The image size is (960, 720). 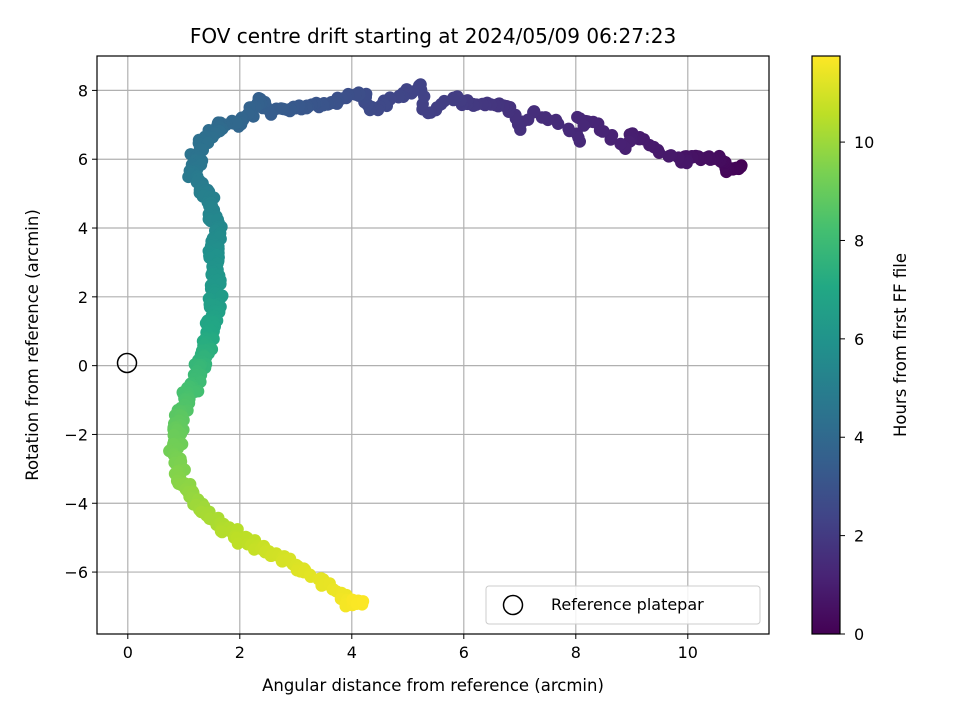 What do you see at coordinates (352, 652) in the screenshot?
I see `x-tick-label: 4` at bounding box center [352, 652].